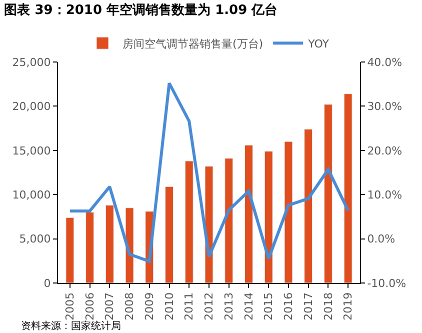 This screenshot has width=422, height=333. What do you see at coordinates (141, 10) in the screenshot?
I see `chart-title: 图表 39：2010 年空调销售数量为 1.09 亿台` at bounding box center [141, 10].